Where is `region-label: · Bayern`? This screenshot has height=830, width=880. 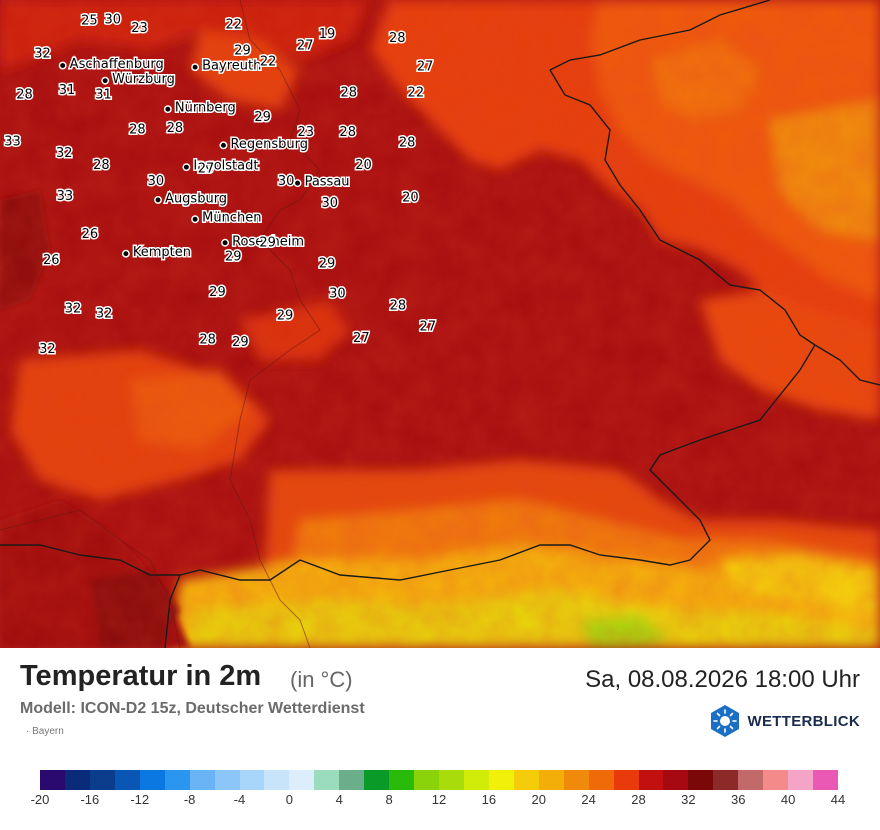 region-label: · Bayern is located at coordinates (45, 731).